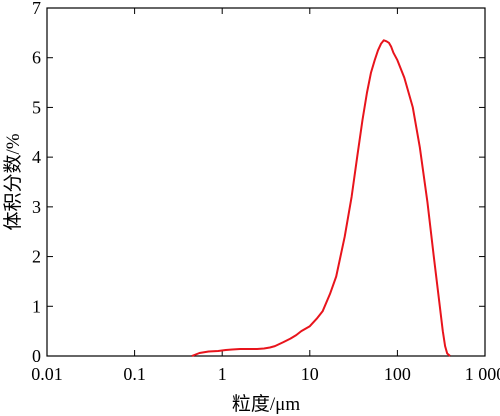 The image size is (500, 416). I want to click on y-tick-label: 7, so click(36, 9).